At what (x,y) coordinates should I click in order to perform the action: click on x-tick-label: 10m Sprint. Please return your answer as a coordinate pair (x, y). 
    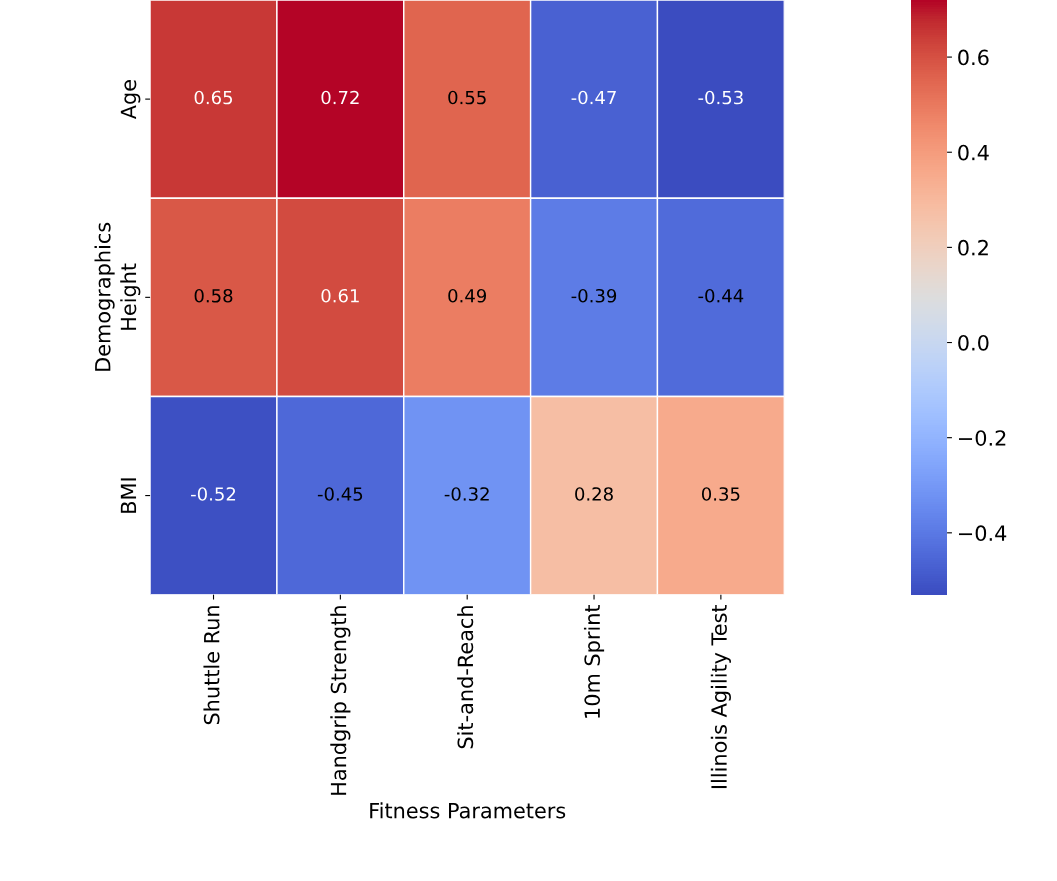
    Looking at the image, I should click on (594, 661).